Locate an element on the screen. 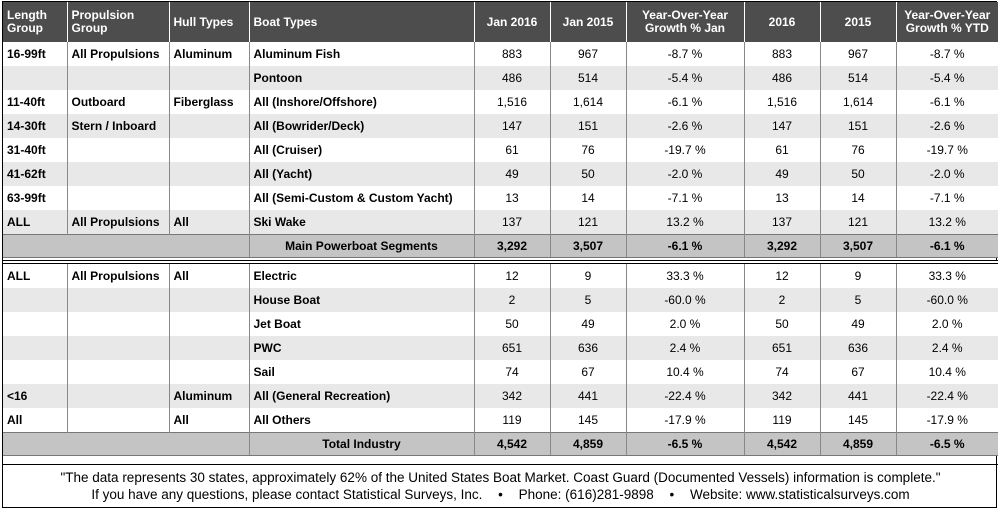  cell-yoy-ytd: 33.3 % is located at coordinates (947, 276).